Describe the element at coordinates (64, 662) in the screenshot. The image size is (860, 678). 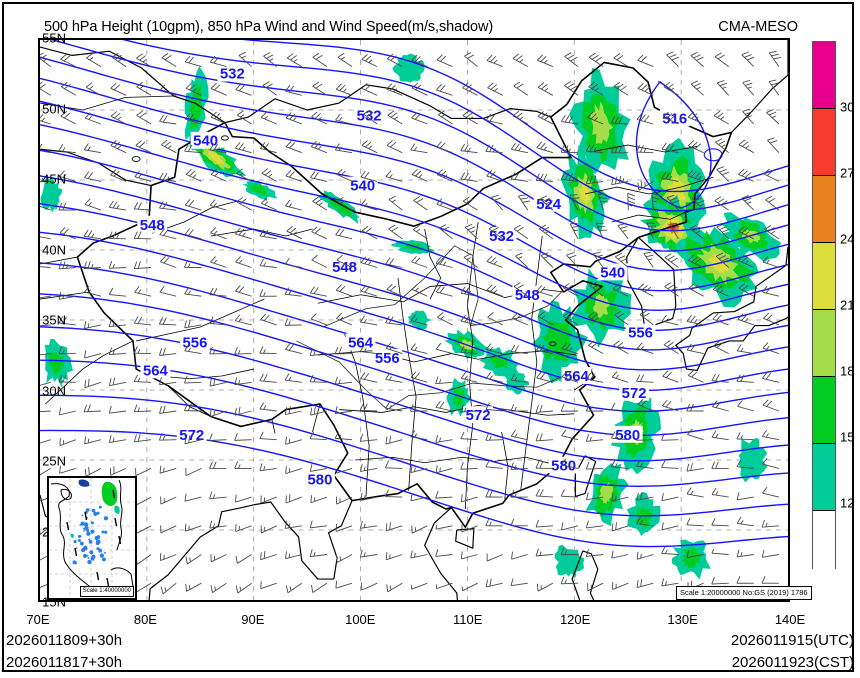
I see `footer-init-time-cst: 2026011817+30h` at that location.